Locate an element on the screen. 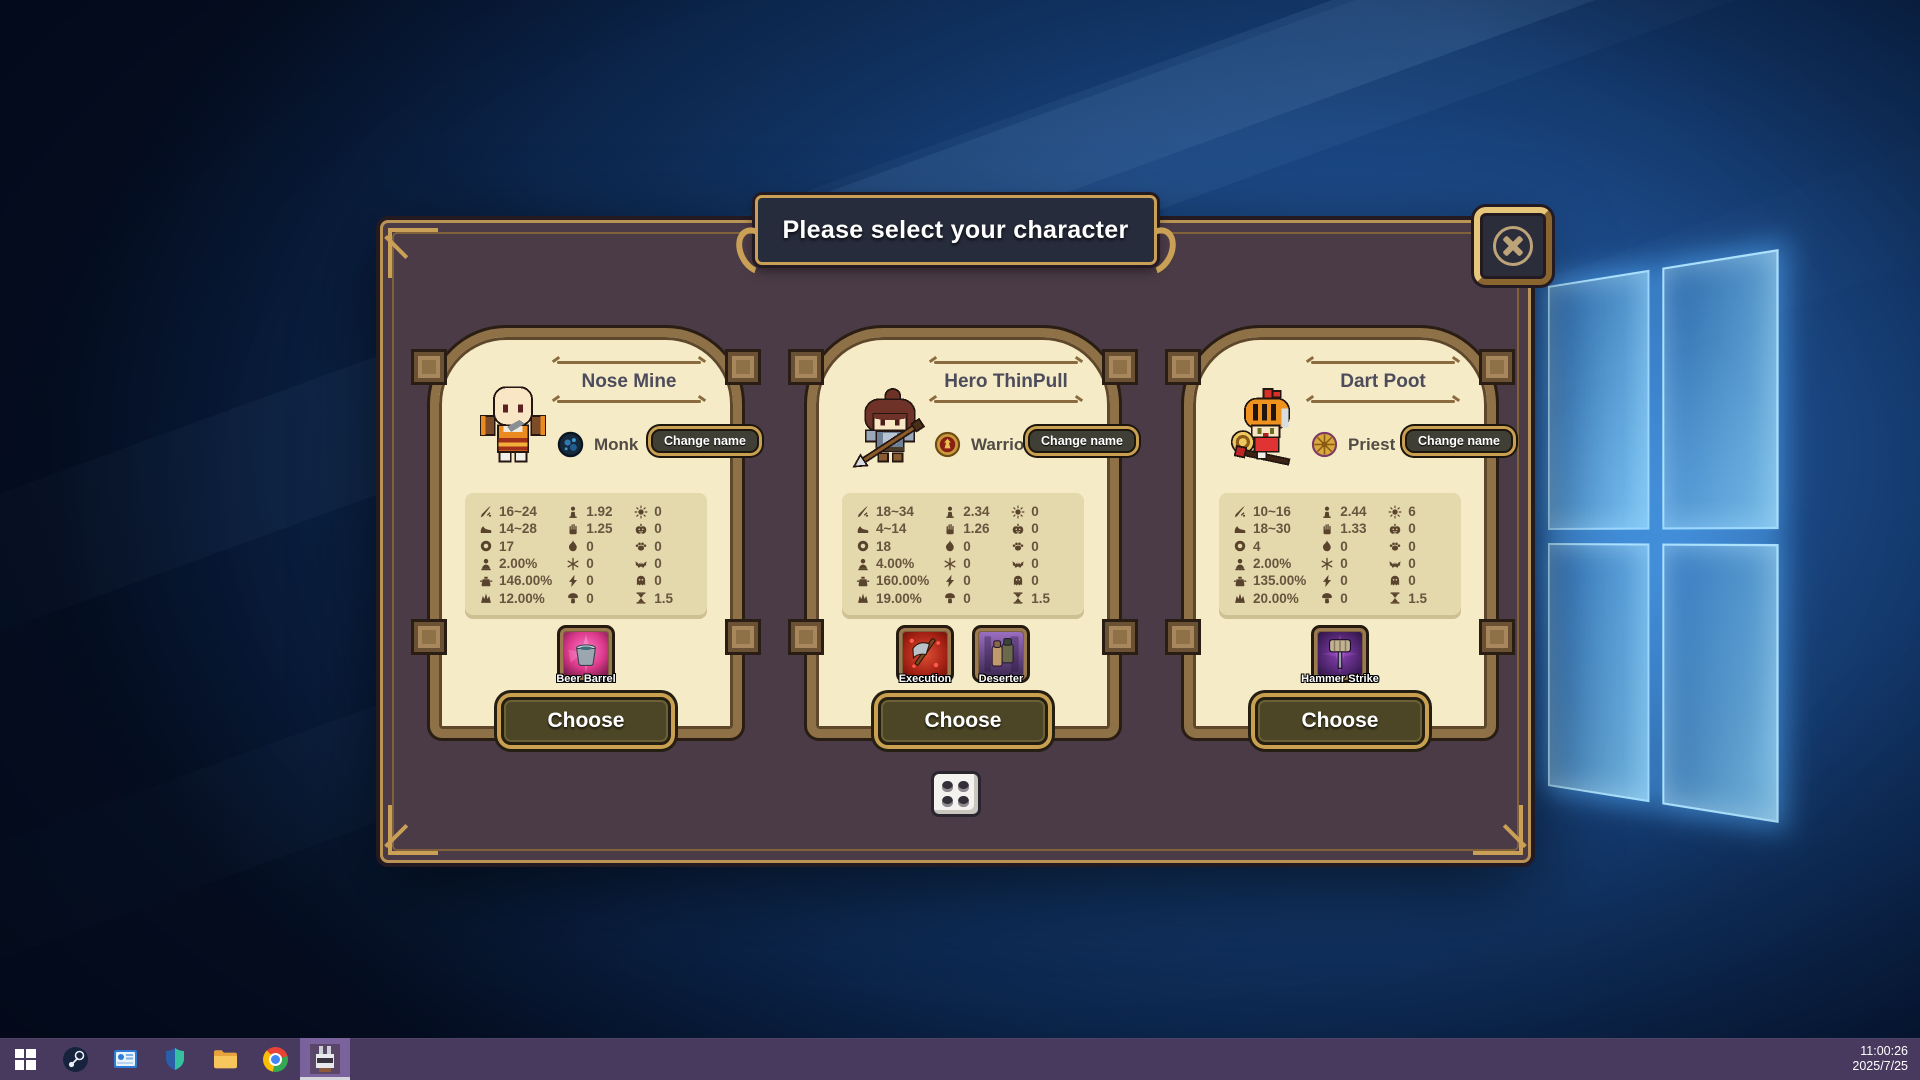  stat-claw: 19.00% is located at coordinates (897, 598).